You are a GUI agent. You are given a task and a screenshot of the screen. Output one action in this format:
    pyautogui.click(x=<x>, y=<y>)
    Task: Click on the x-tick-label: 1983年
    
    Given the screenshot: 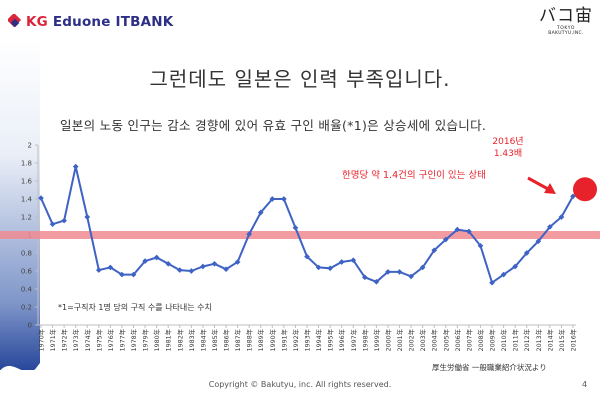 What is the action you would take?
    pyautogui.click(x=191, y=340)
    